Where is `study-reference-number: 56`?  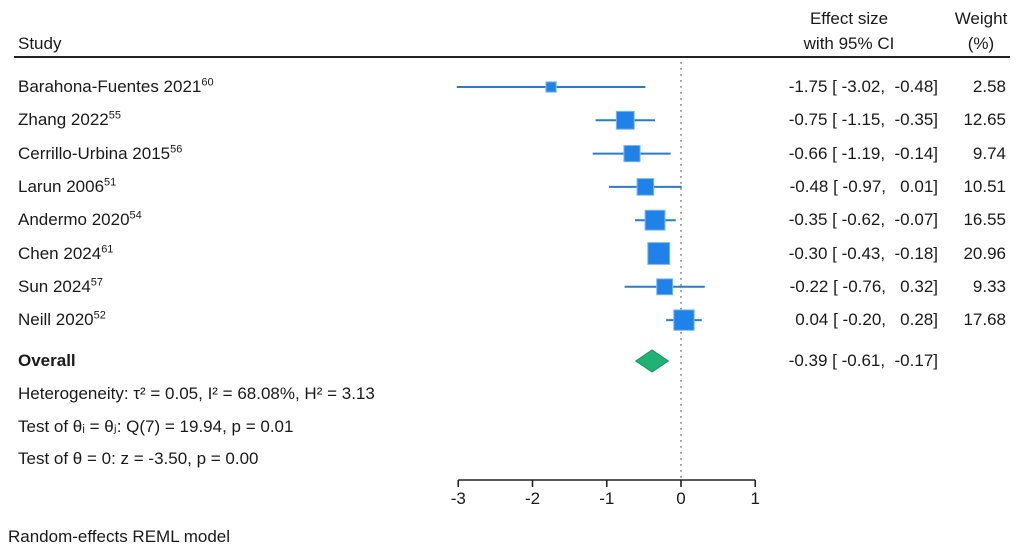 study-reference-number: 56 is located at coordinates (176, 148).